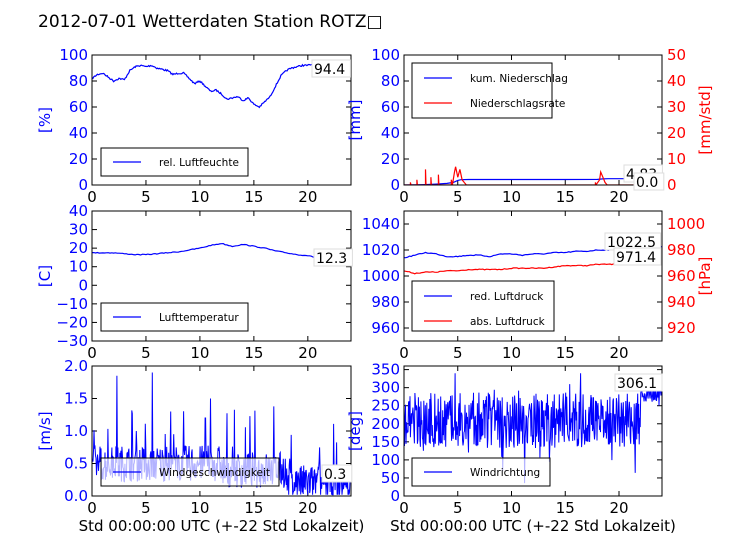 This screenshot has height=552, width=736. I want to click on legend: red. Luftdruck abs. Luftdruck, so click(483, 306).